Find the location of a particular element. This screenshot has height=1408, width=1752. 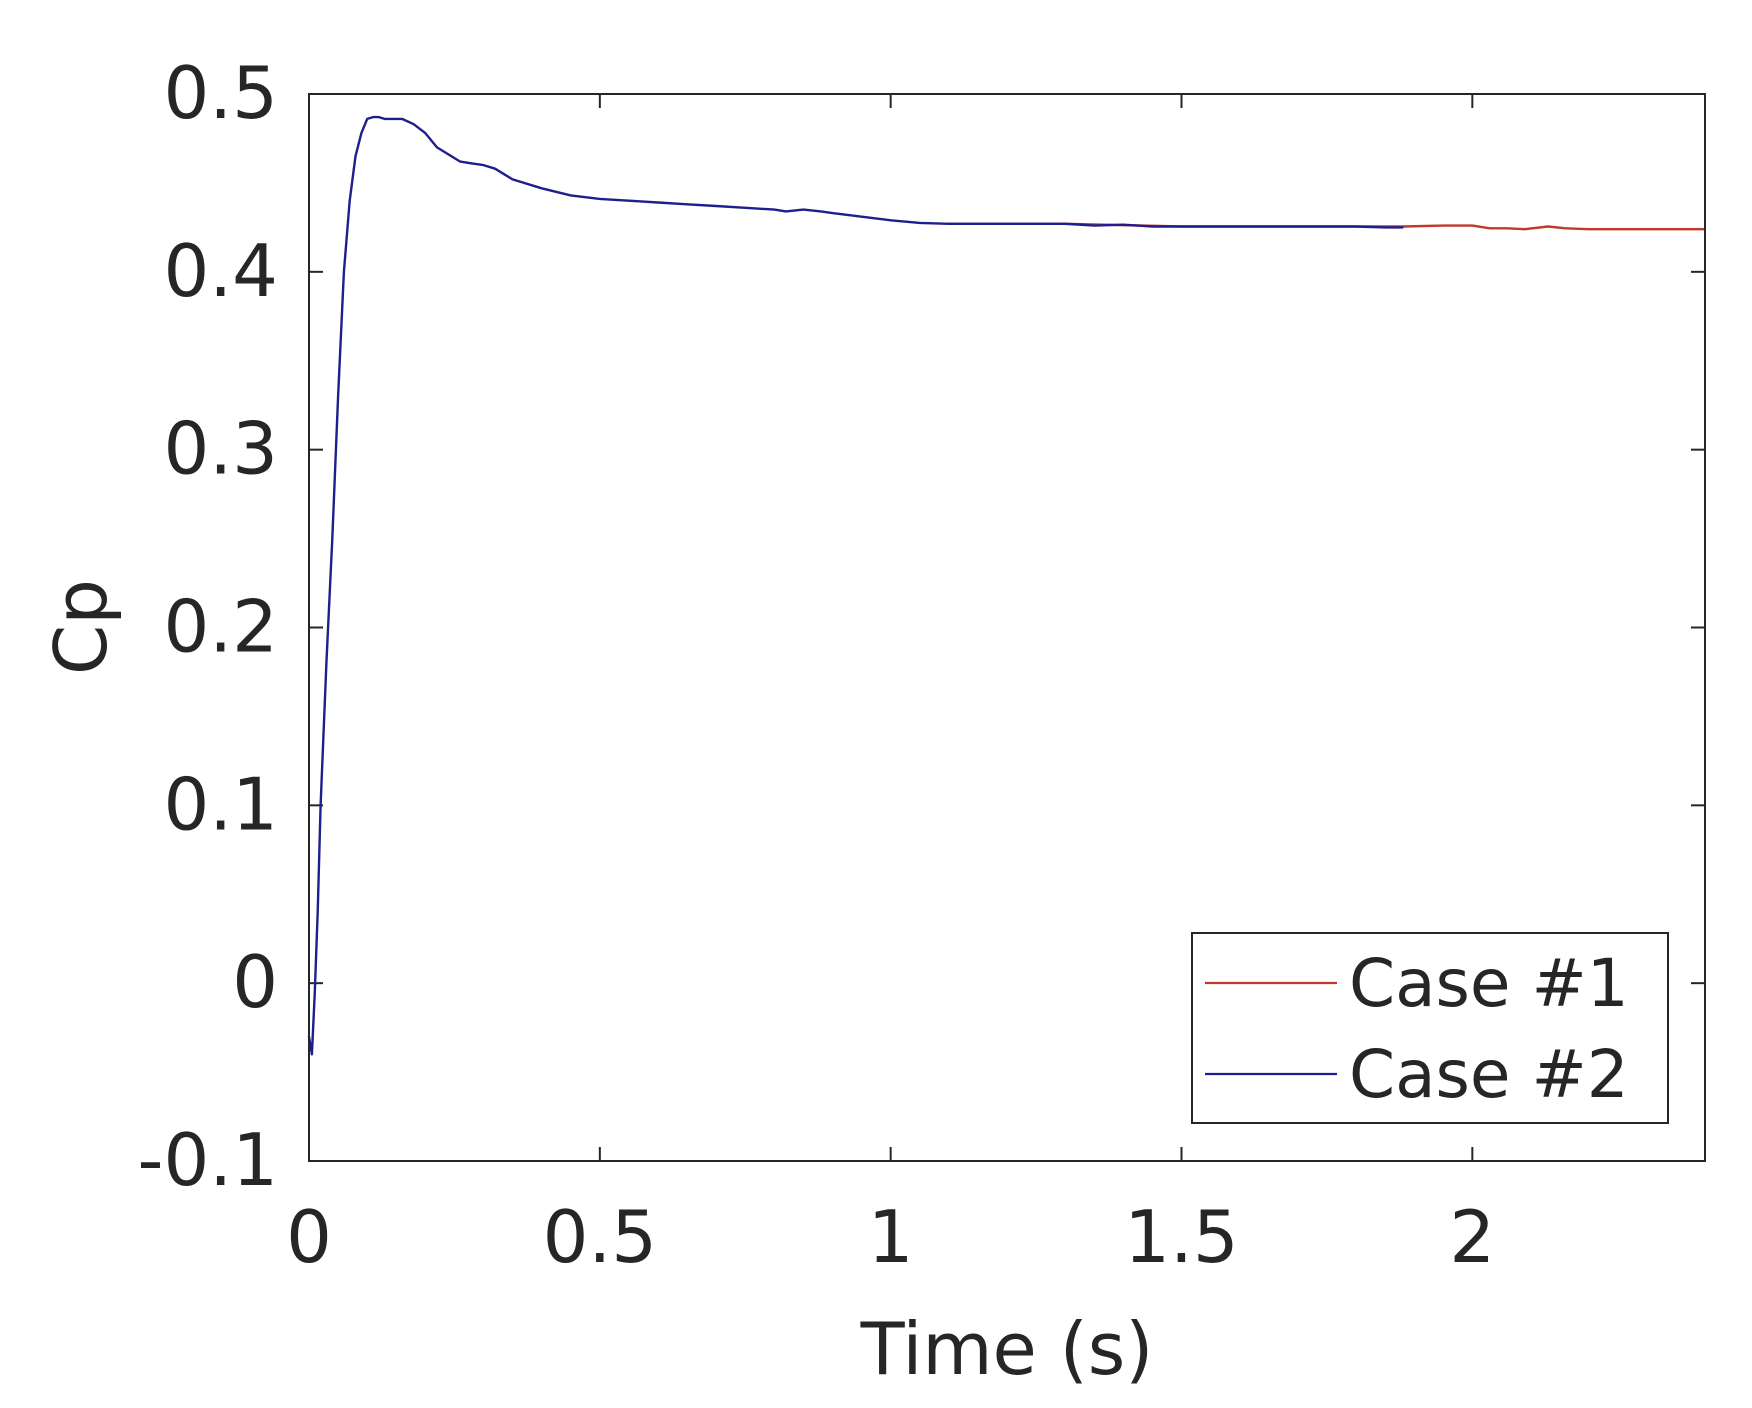

y-tick-label: -0.1 is located at coordinates (208, 1160).